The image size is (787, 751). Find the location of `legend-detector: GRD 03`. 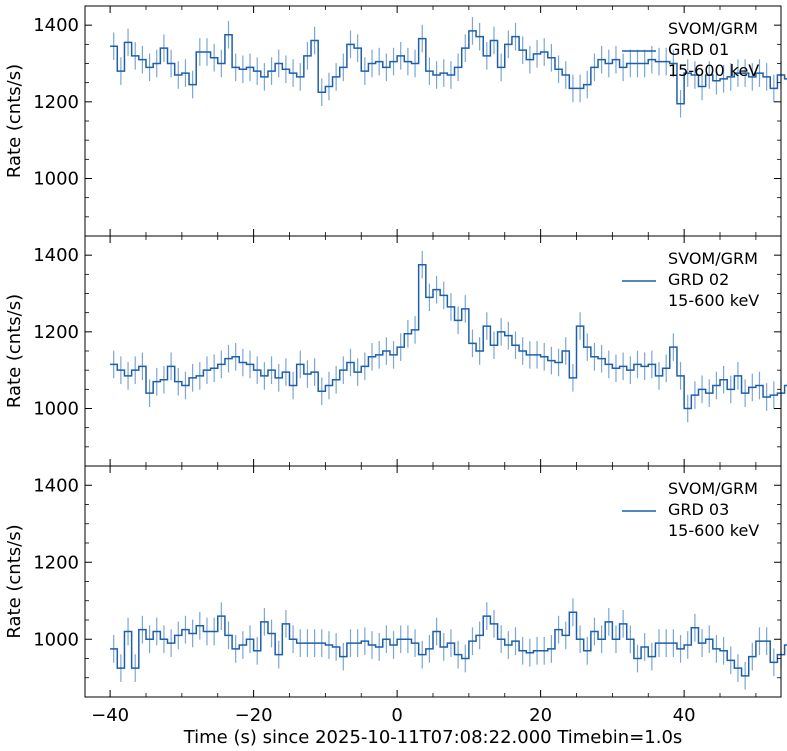

legend-detector: GRD 03 is located at coordinates (698, 509).